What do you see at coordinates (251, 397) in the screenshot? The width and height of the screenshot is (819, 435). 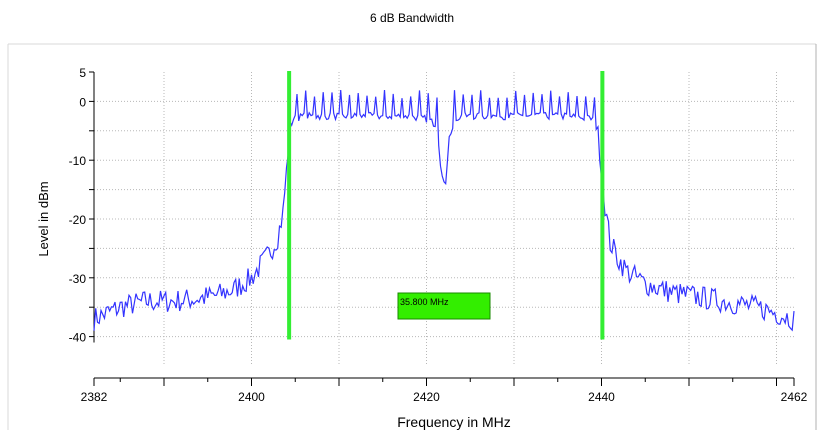 I see `x-tick-label: 2400` at bounding box center [251, 397].